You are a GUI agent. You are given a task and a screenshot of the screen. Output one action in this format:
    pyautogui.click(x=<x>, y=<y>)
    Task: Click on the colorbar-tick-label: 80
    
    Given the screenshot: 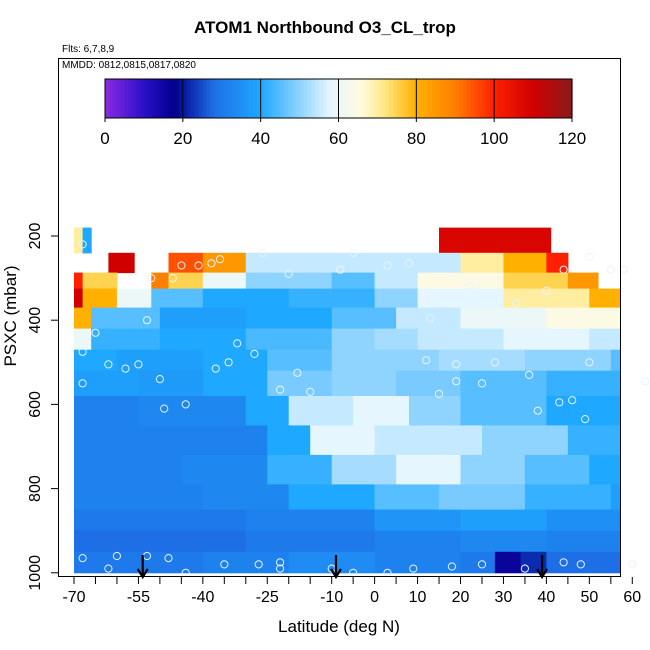 What is the action you would take?
    pyautogui.click(x=416, y=138)
    